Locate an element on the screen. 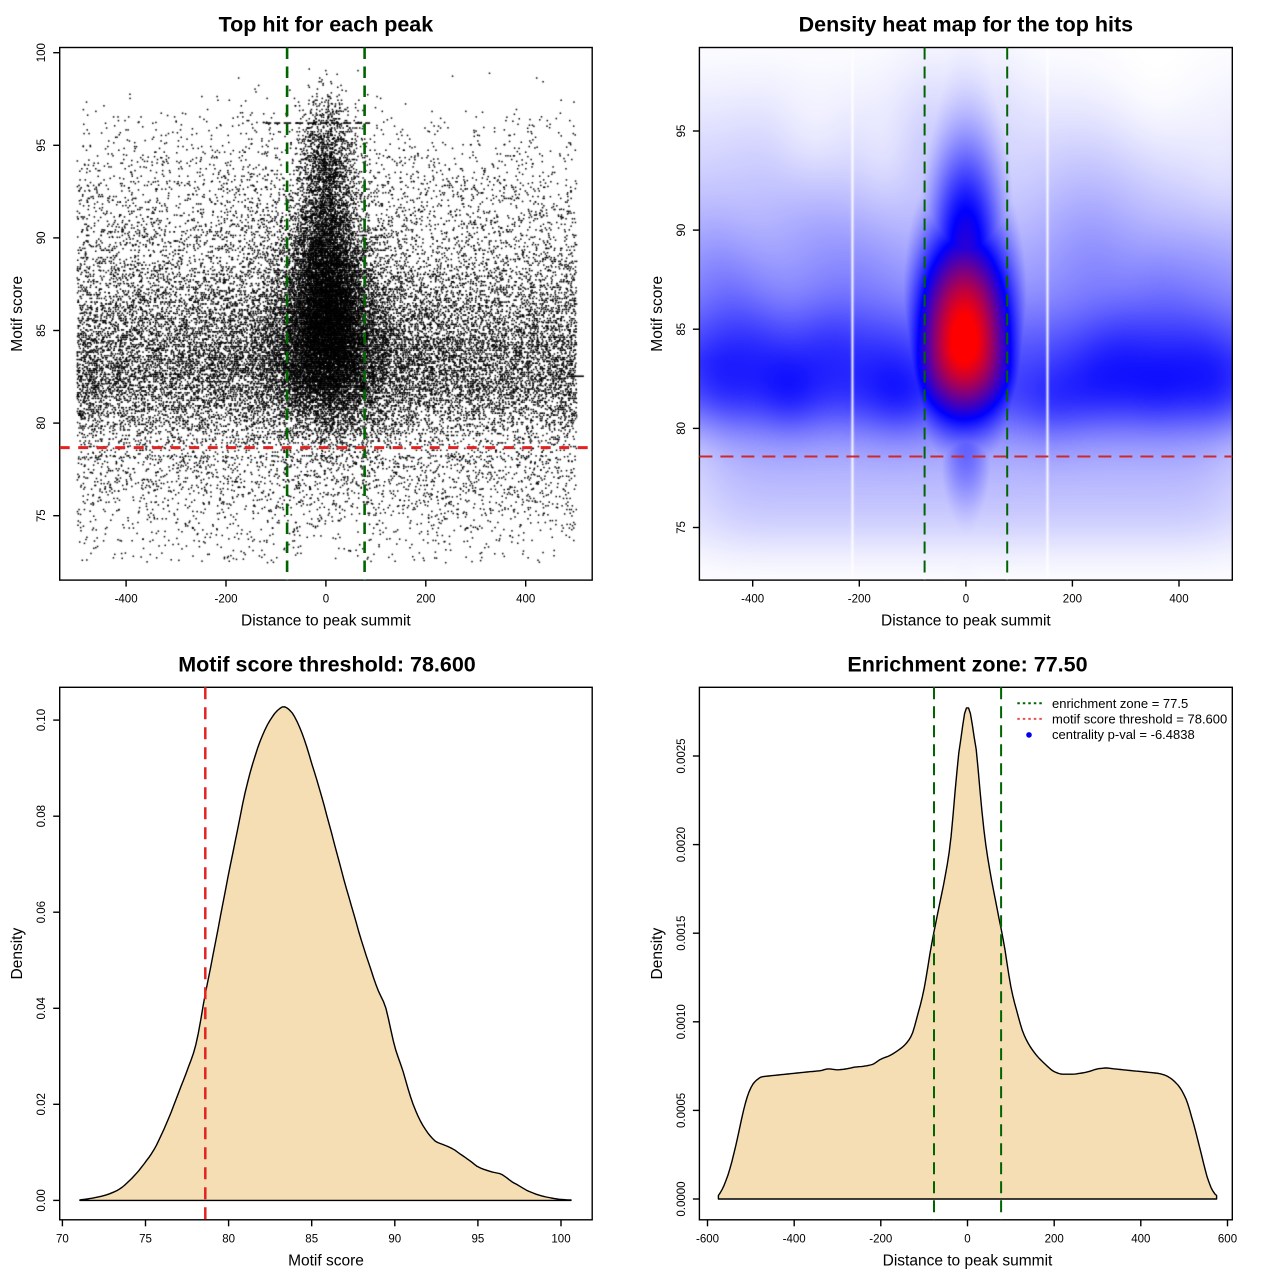 Image resolution: width=1280 pixels, height=1280 pixels. svg-text: 0.0005 is located at coordinates (682, 1110).